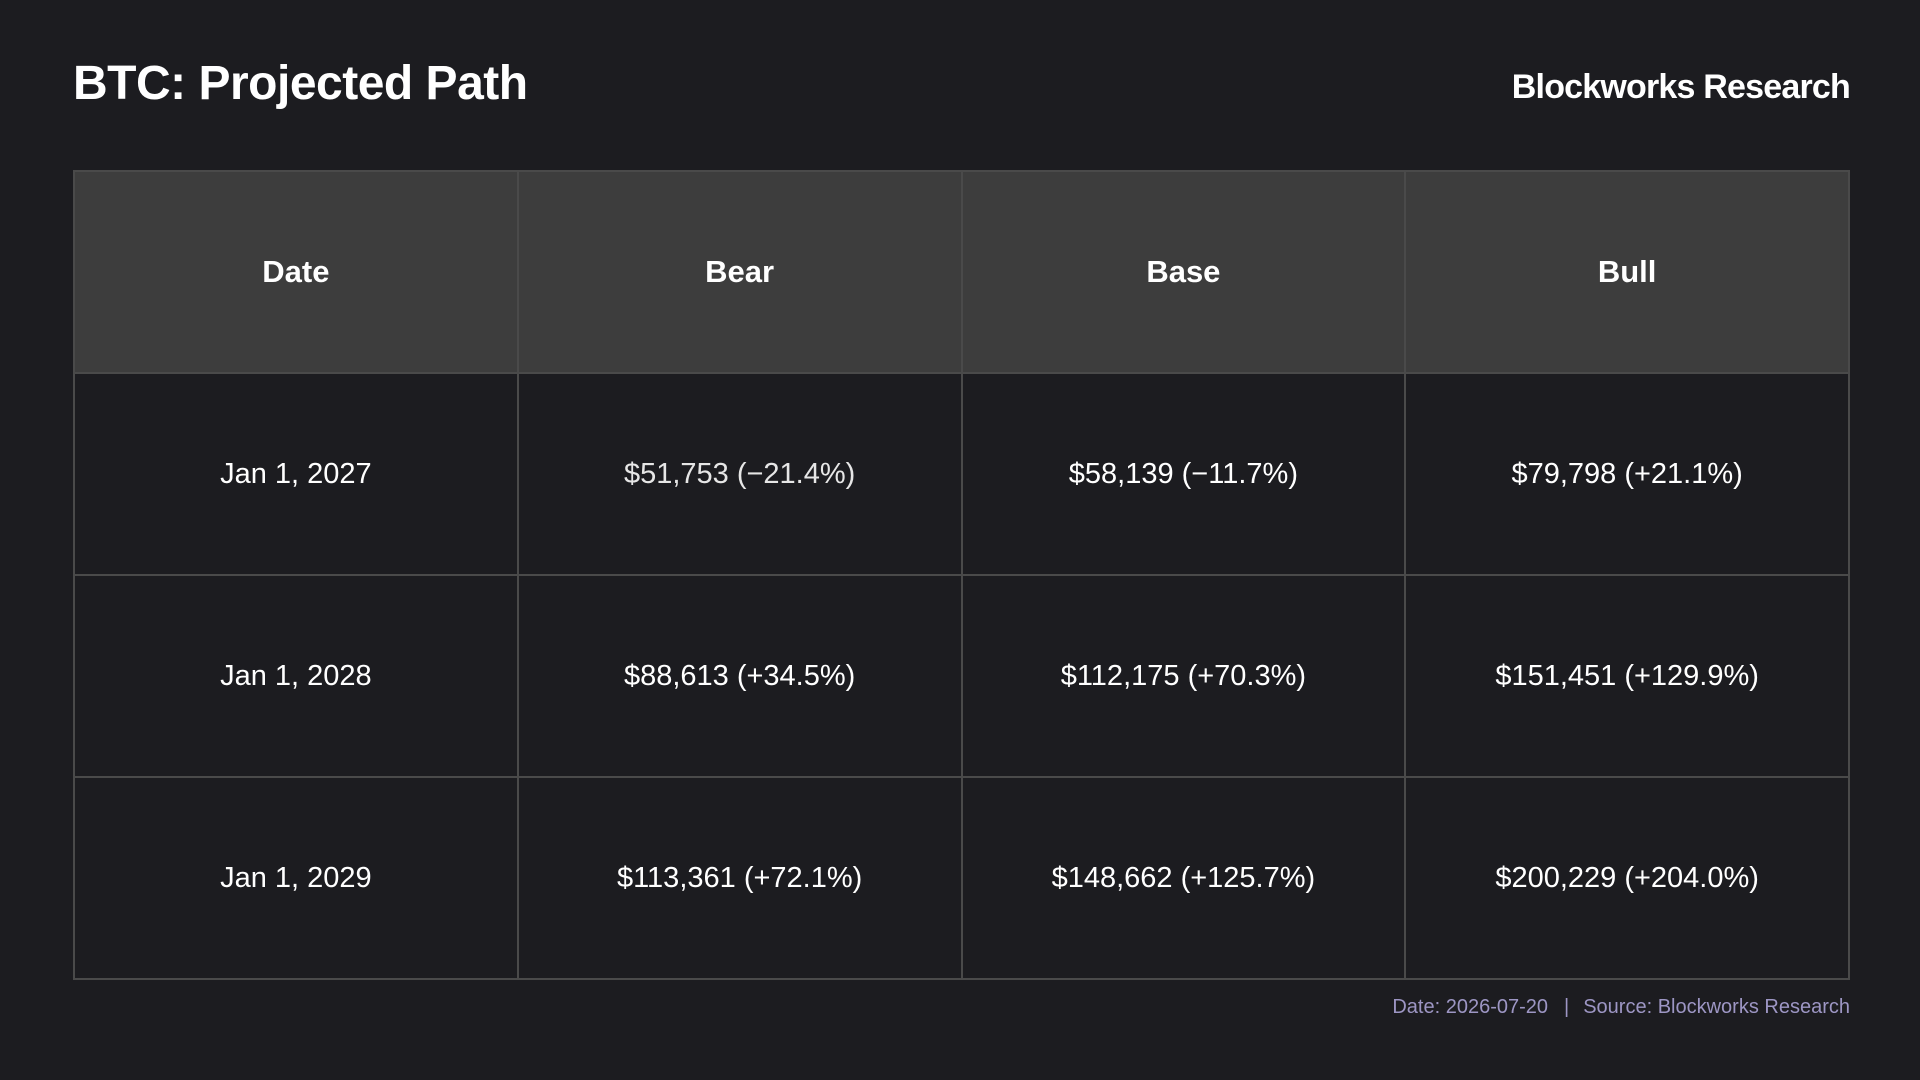 The image size is (1920, 1080). What do you see at coordinates (296, 676) in the screenshot?
I see `cell-date: Jan 1, 2028` at bounding box center [296, 676].